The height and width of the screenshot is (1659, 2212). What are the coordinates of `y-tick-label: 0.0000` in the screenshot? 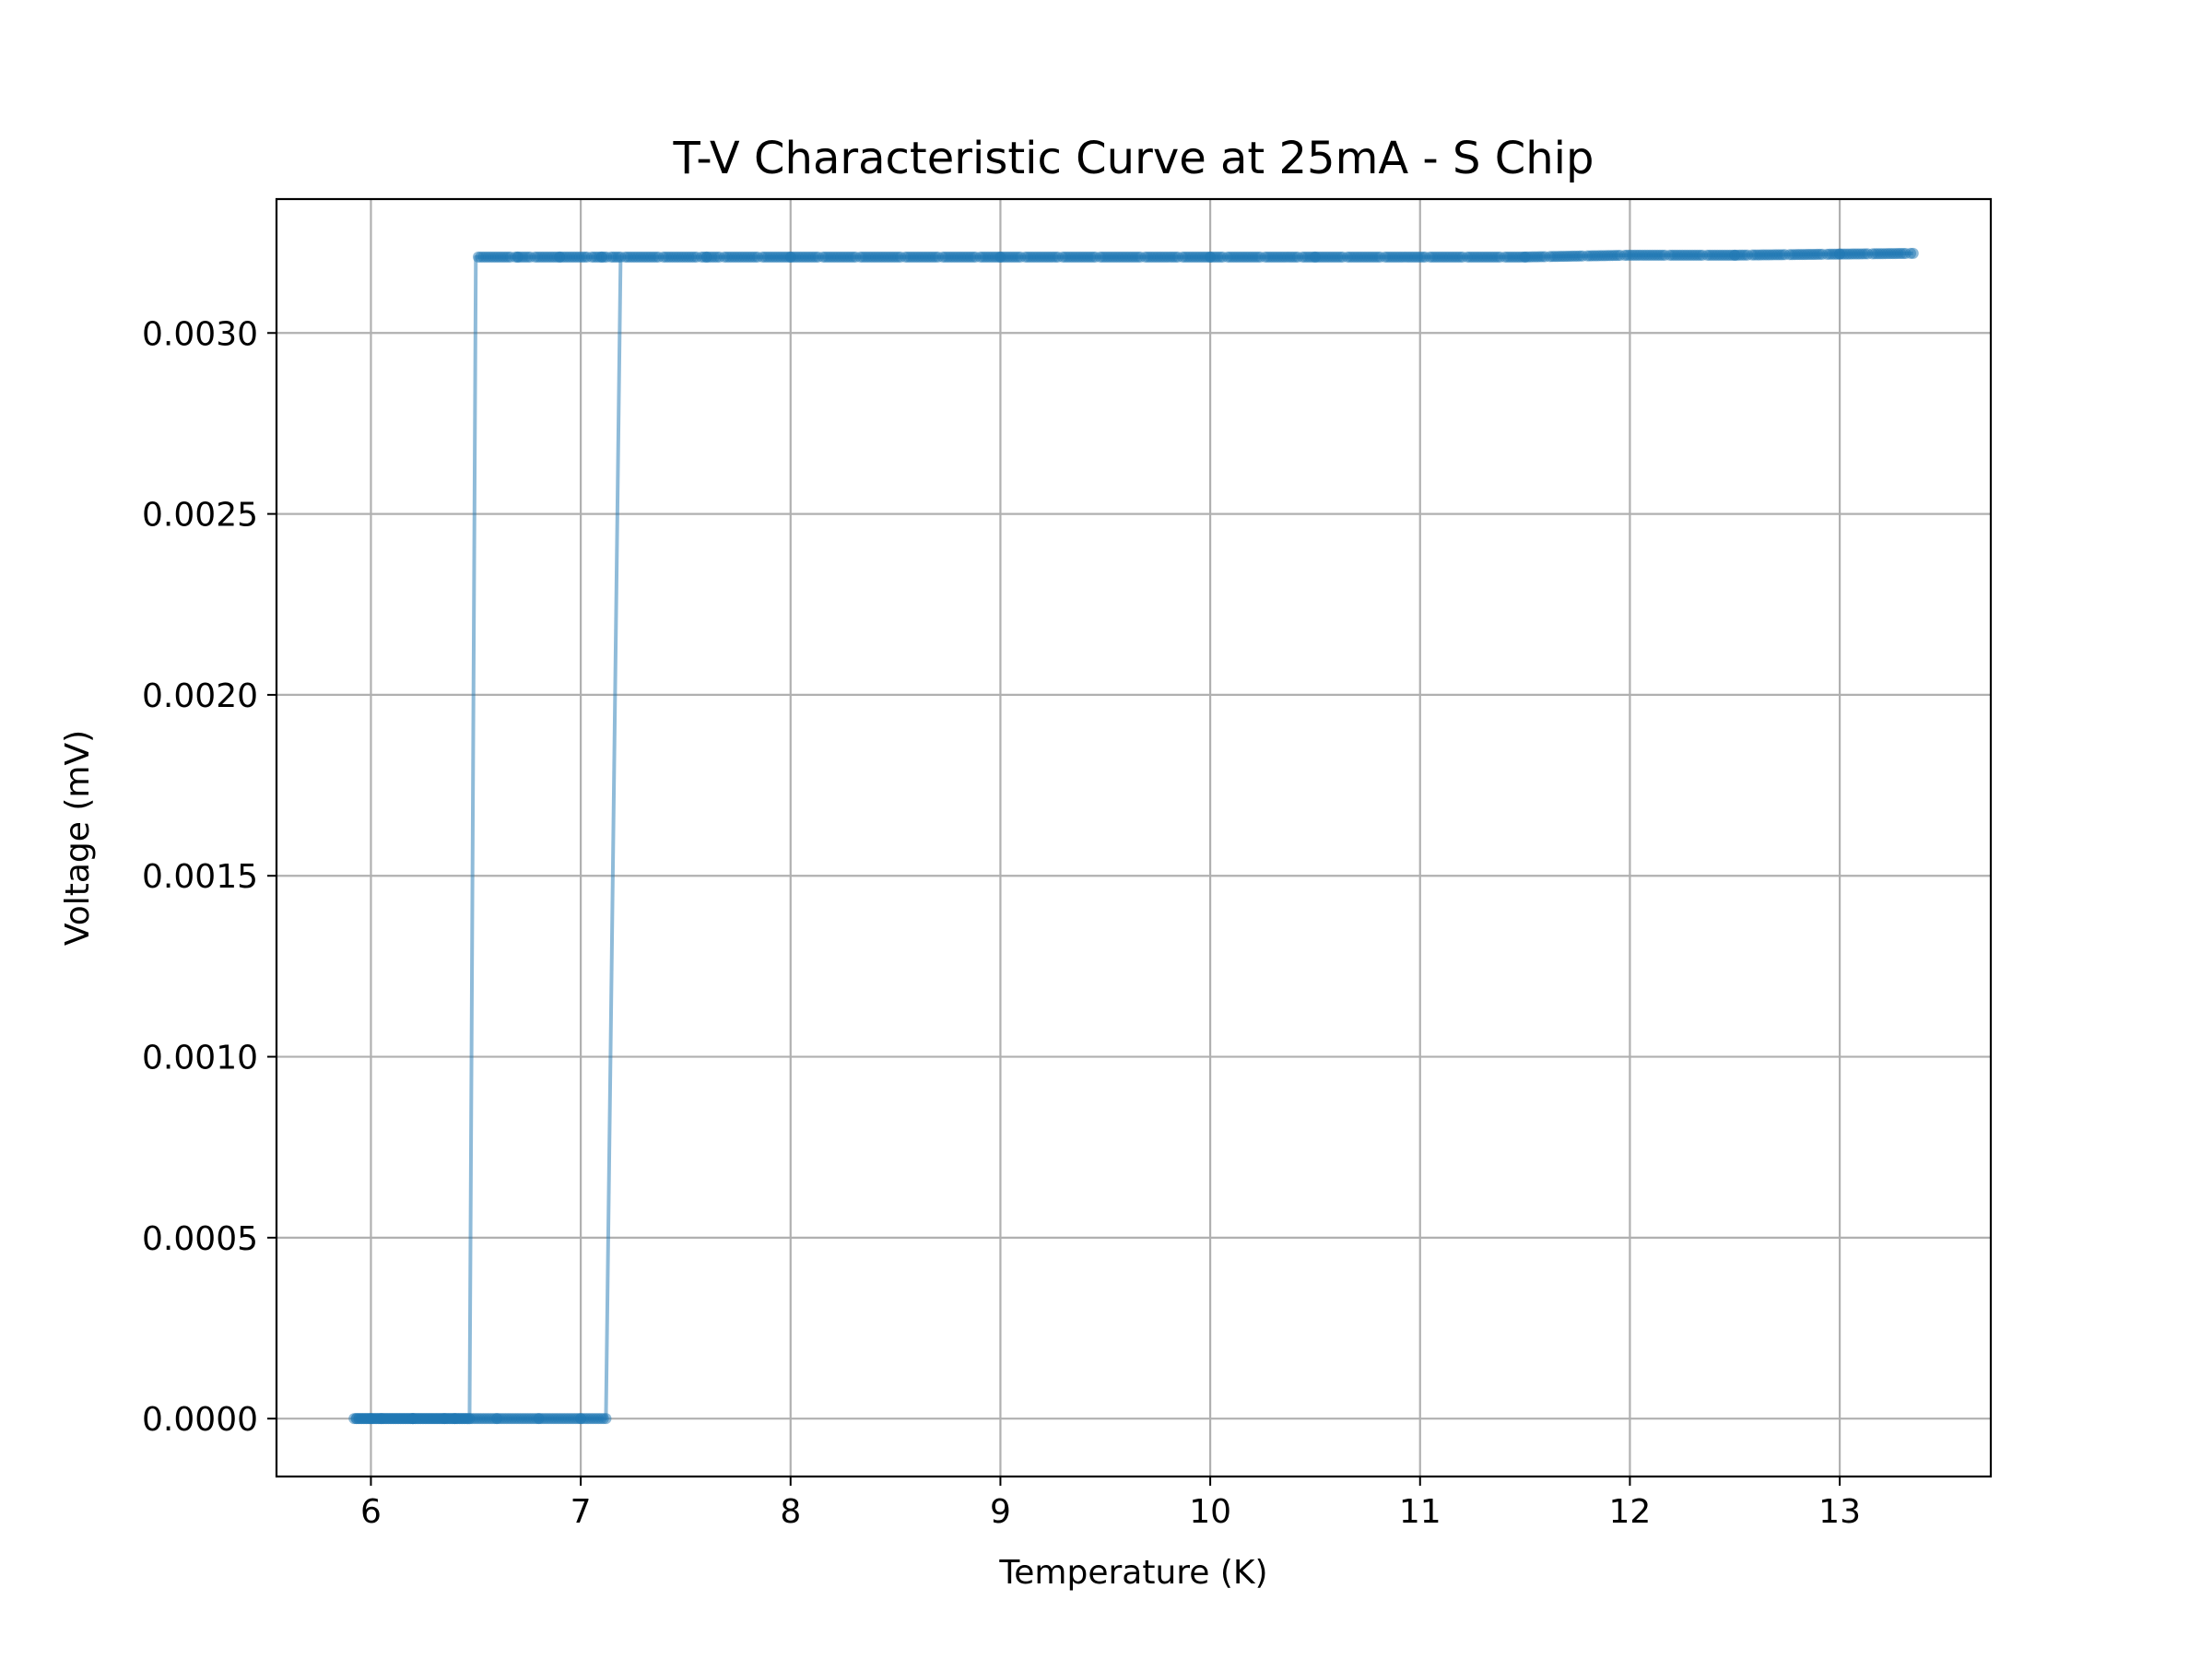 It's located at (200, 1420).